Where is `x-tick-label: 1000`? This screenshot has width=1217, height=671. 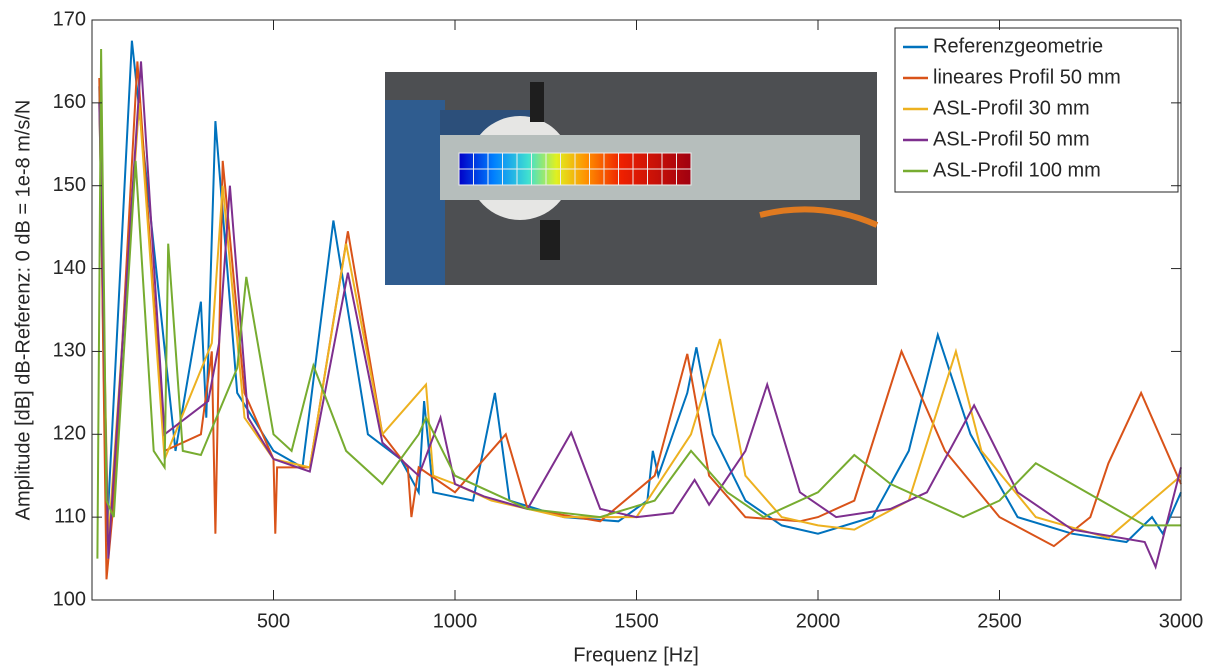 x-tick-label: 1000 is located at coordinates (455, 621).